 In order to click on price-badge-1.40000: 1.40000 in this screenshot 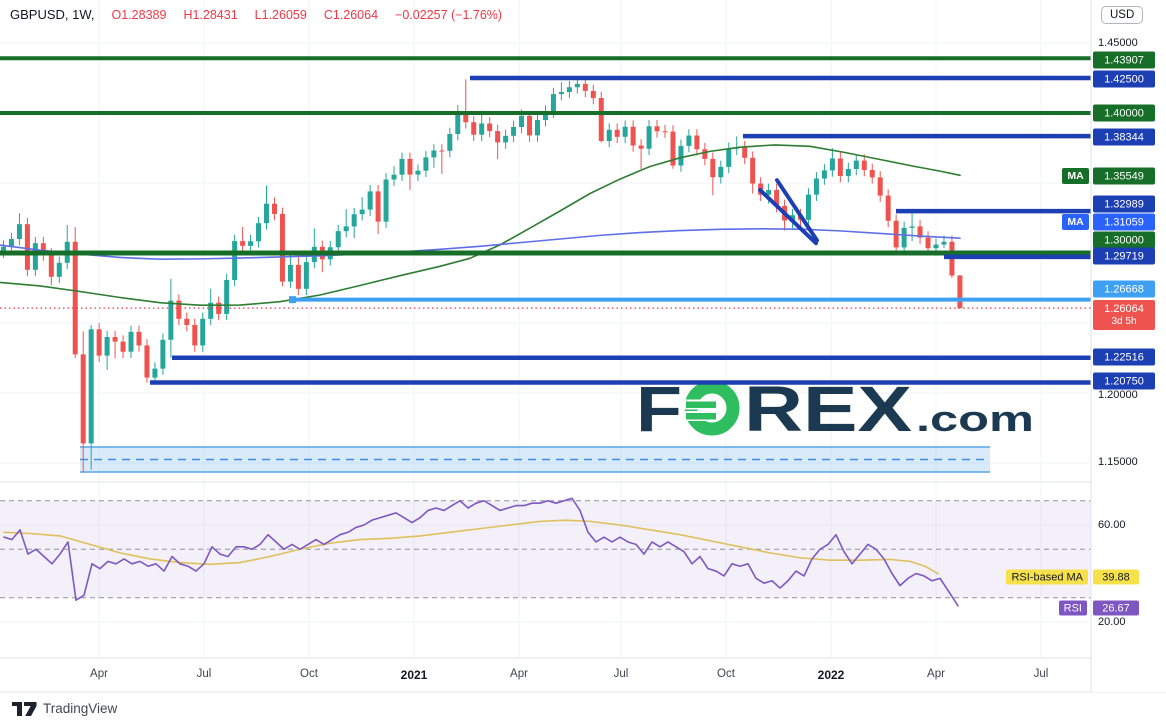, I will do `click(1124, 113)`.